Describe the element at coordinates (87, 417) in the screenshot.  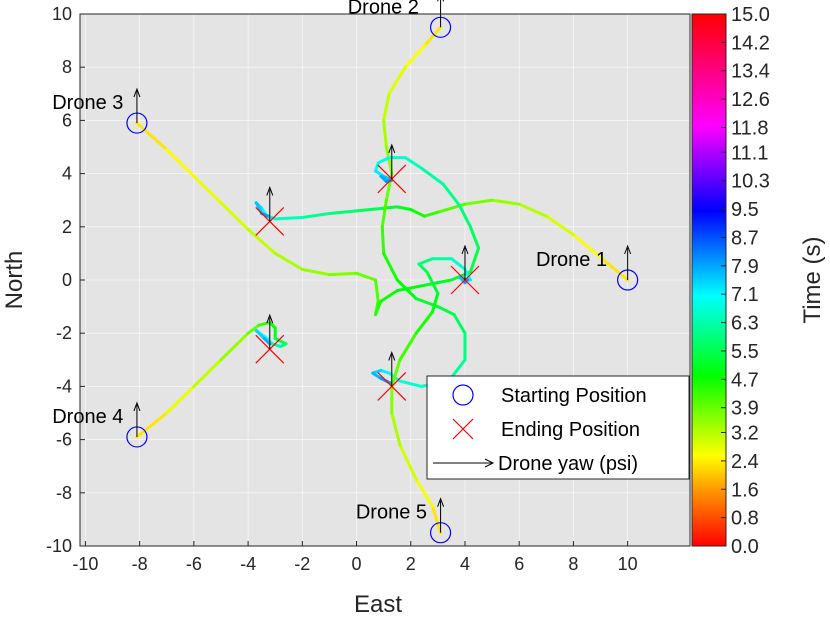
I see `drone-label: Drone 4` at that location.